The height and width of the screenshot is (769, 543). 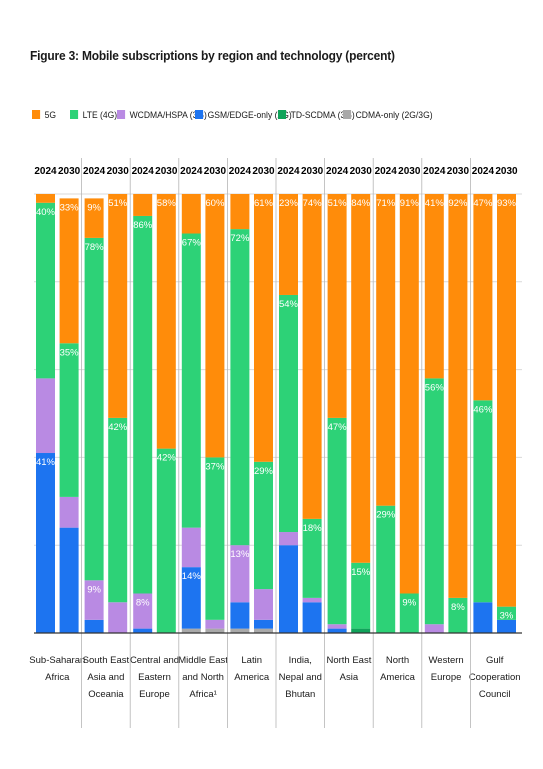 What do you see at coordinates (167, 458) in the screenshot?
I see `data-label: 42%` at bounding box center [167, 458].